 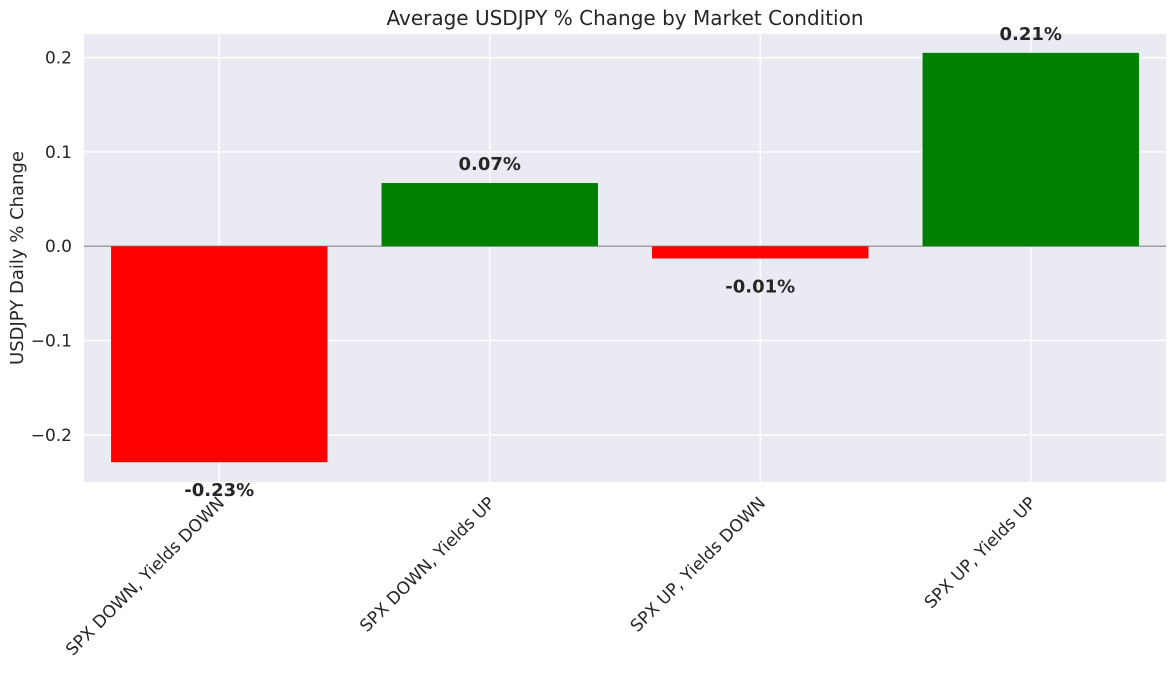 I want to click on y-axis-title: USDJPY Daily % Change, so click(x=17, y=258).